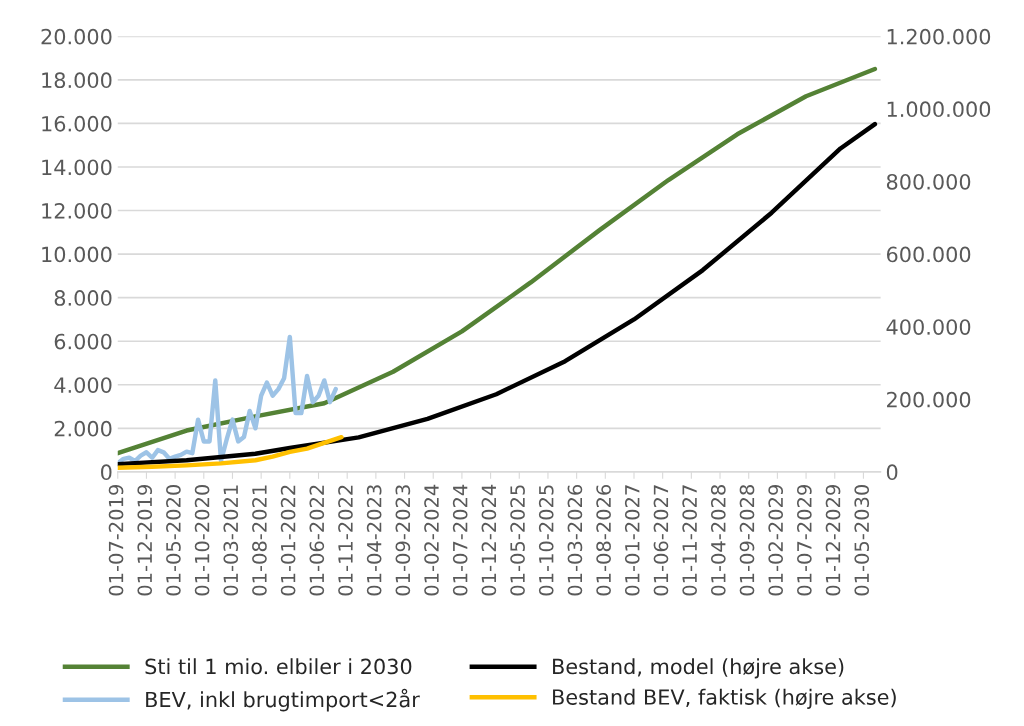 The width and height of the screenshot is (1024, 726). Describe the element at coordinates (928, 327) in the screenshot. I see `y2-tick-label: 400.000` at that location.